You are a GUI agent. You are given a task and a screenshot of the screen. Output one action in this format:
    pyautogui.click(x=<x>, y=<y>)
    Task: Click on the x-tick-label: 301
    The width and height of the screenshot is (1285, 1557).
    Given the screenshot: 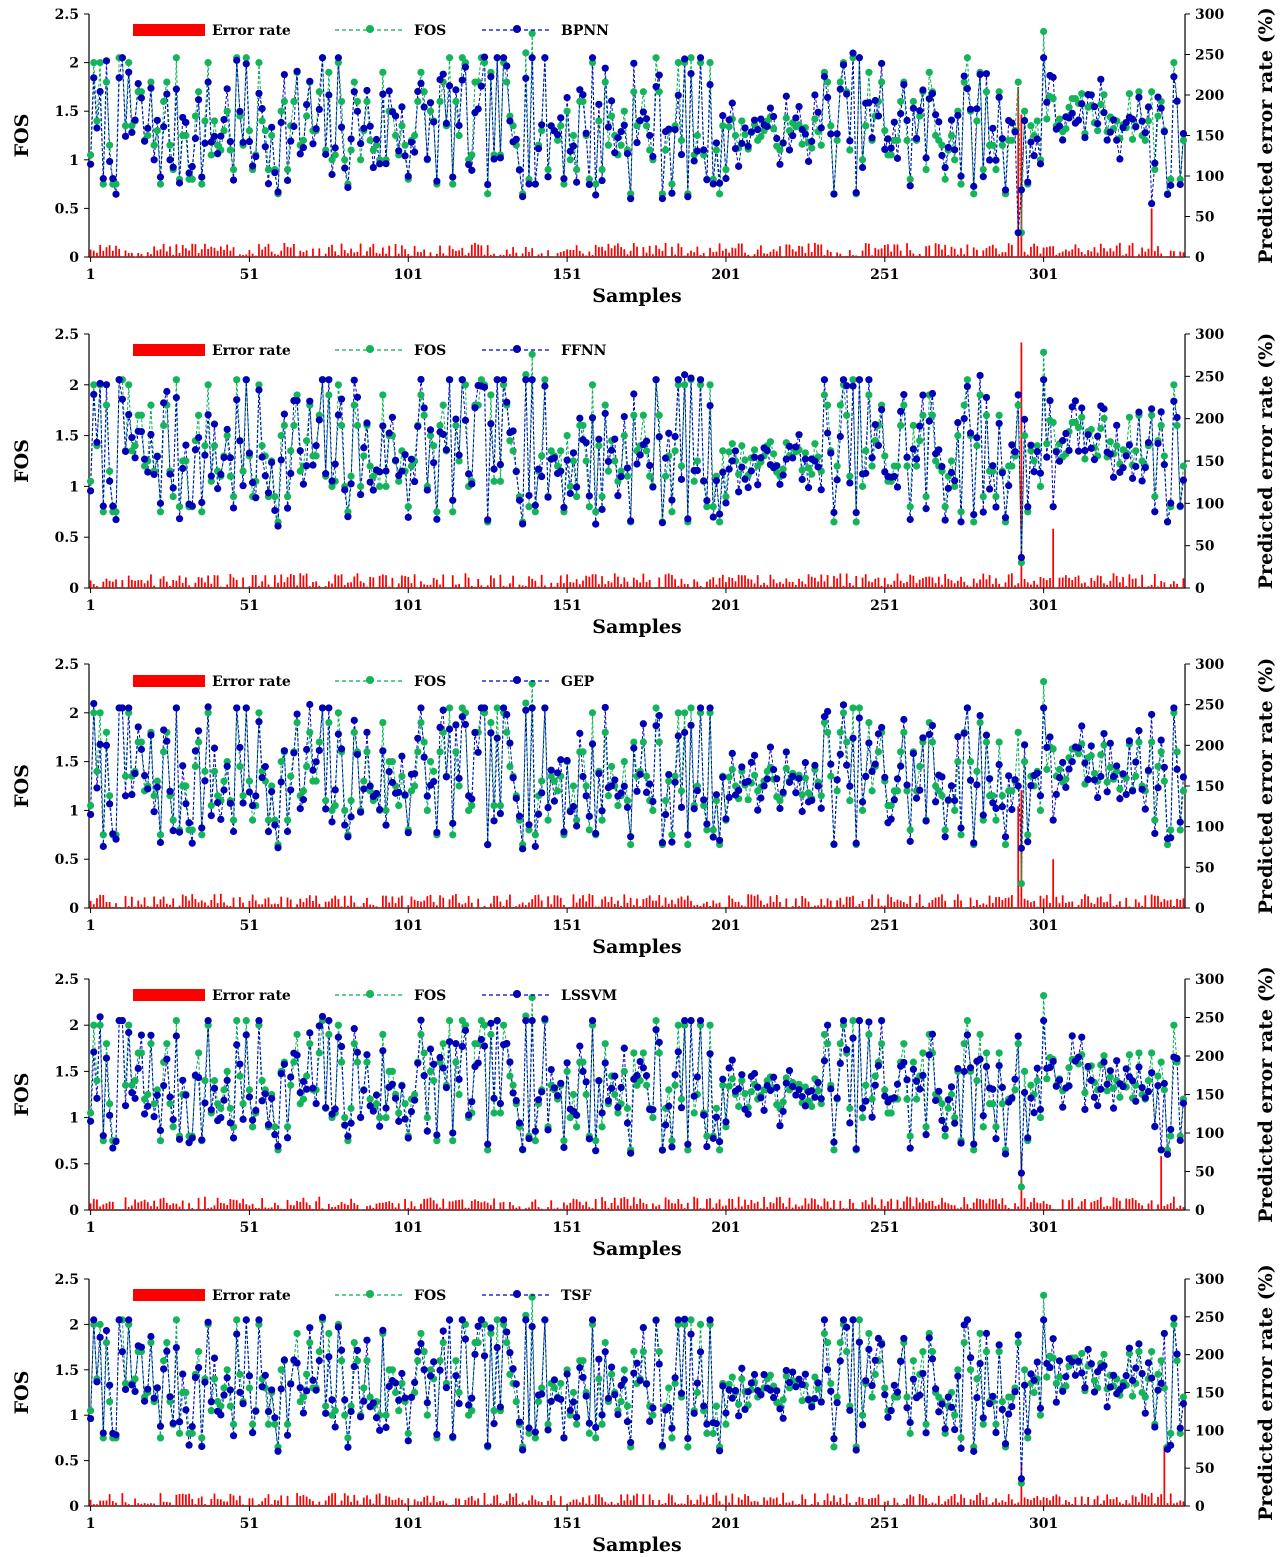 What is the action you would take?
    pyautogui.click(x=1043, y=1228)
    